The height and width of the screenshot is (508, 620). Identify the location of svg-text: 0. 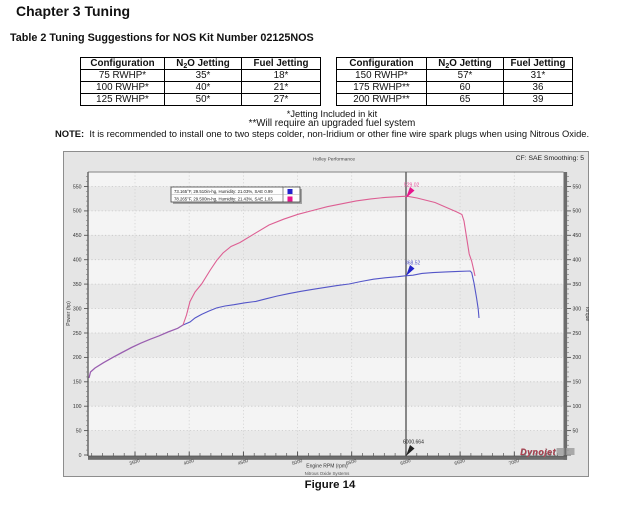
(80, 456).